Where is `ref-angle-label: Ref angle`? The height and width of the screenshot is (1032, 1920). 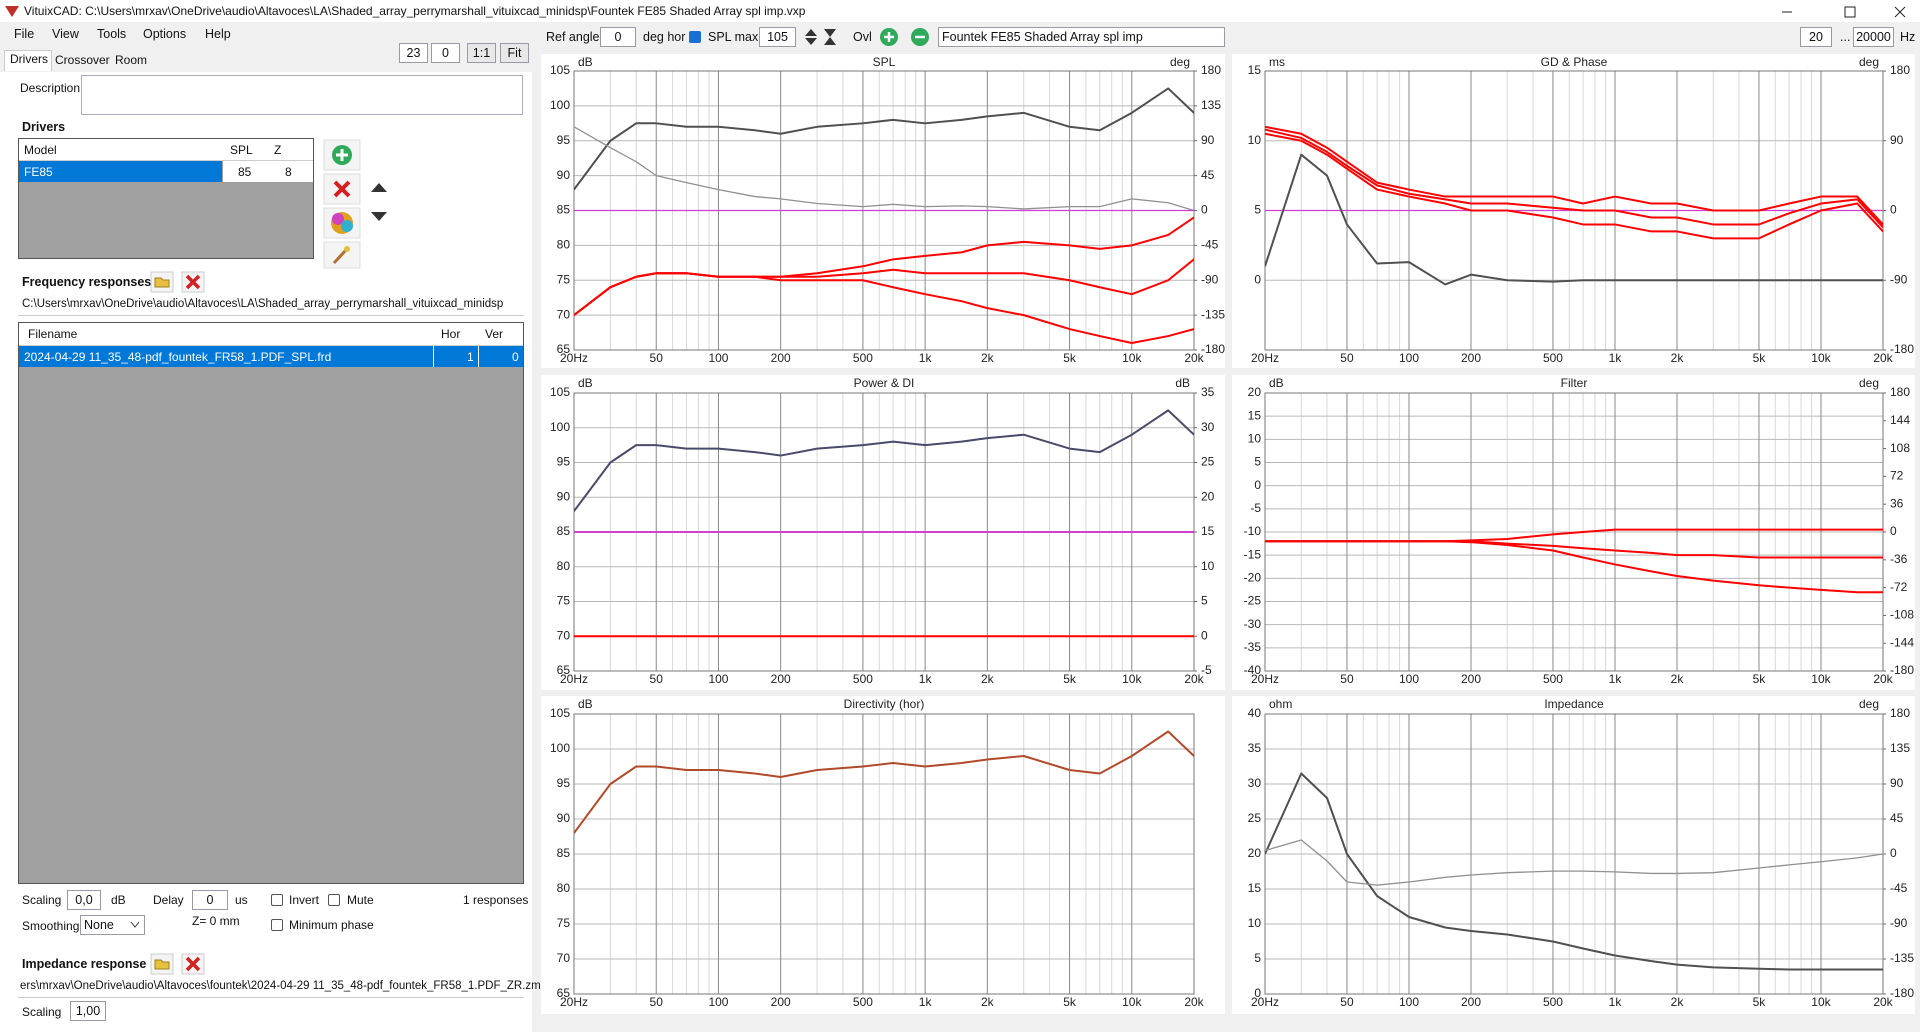
ref-angle-label: Ref angle is located at coordinates (573, 37).